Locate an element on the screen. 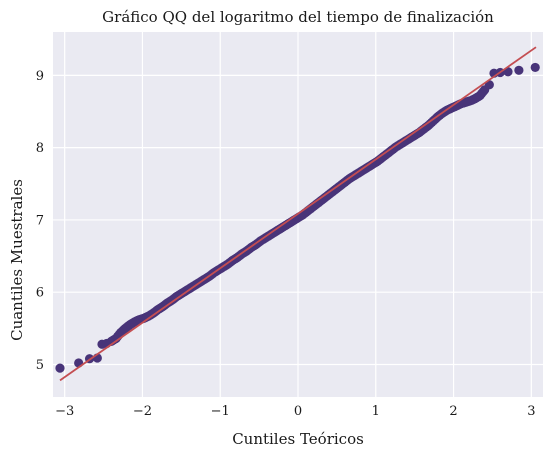  x-axis-ticks: −3 −2 −1 0 1 2 3 is located at coordinates (295, 411).